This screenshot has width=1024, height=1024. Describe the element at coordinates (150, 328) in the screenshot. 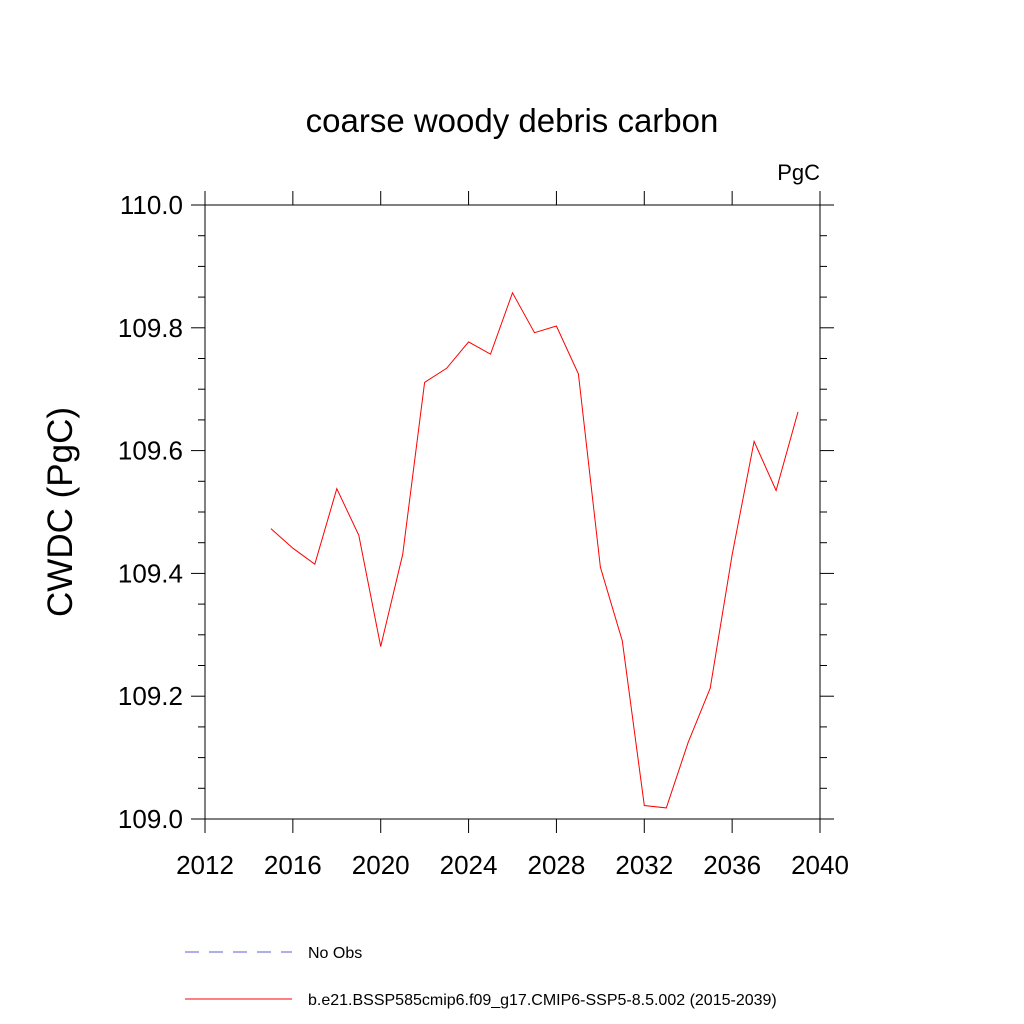

I see `y-tick-label: 109.8` at that location.